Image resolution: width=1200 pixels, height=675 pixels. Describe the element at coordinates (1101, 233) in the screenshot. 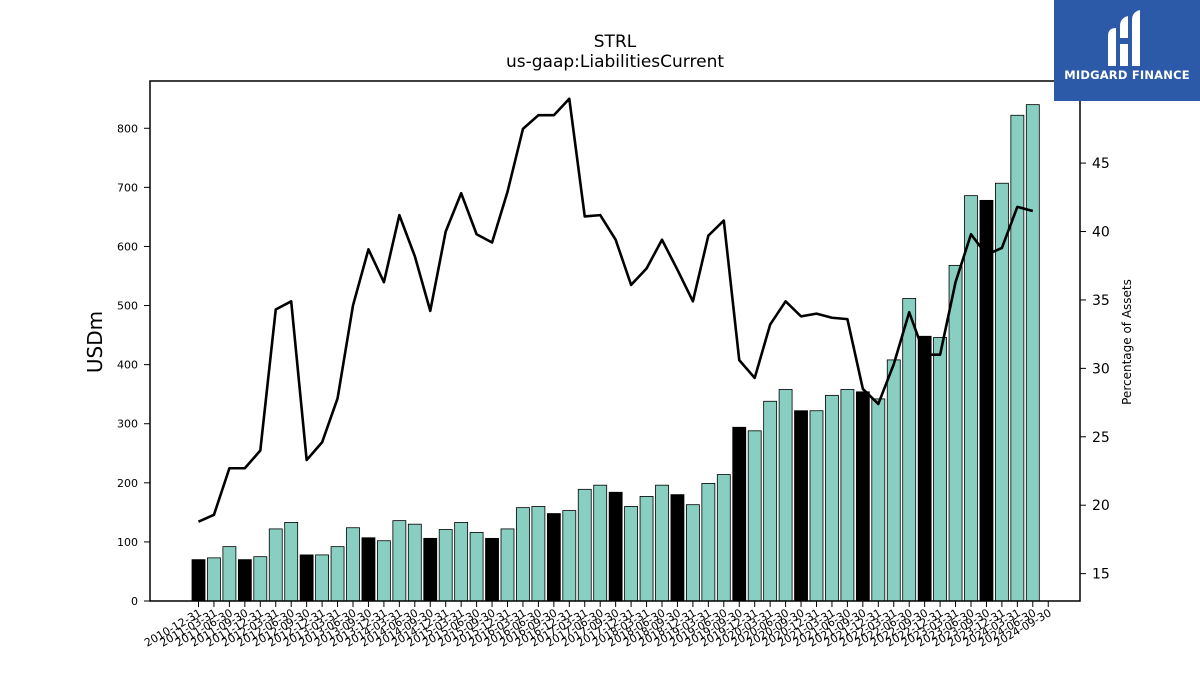

I see `y2-tick-label: 40` at that location.